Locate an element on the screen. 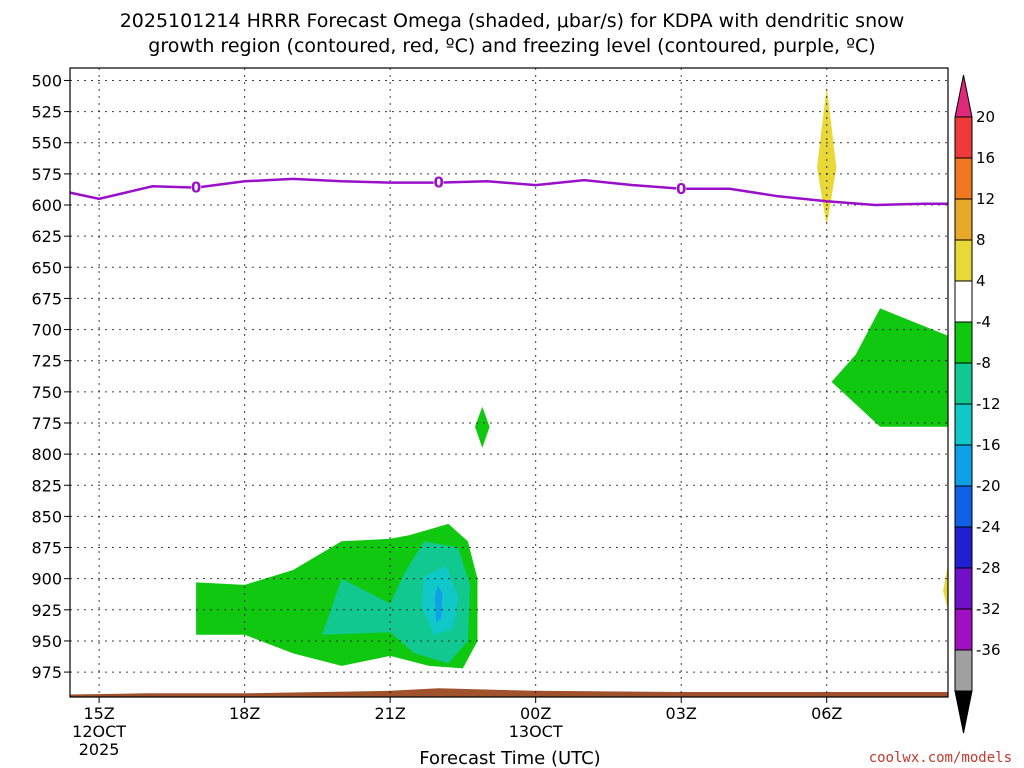 This screenshot has height=768, width=1024. x-tick-label: 12OCT is located at coordinates (99, 731).